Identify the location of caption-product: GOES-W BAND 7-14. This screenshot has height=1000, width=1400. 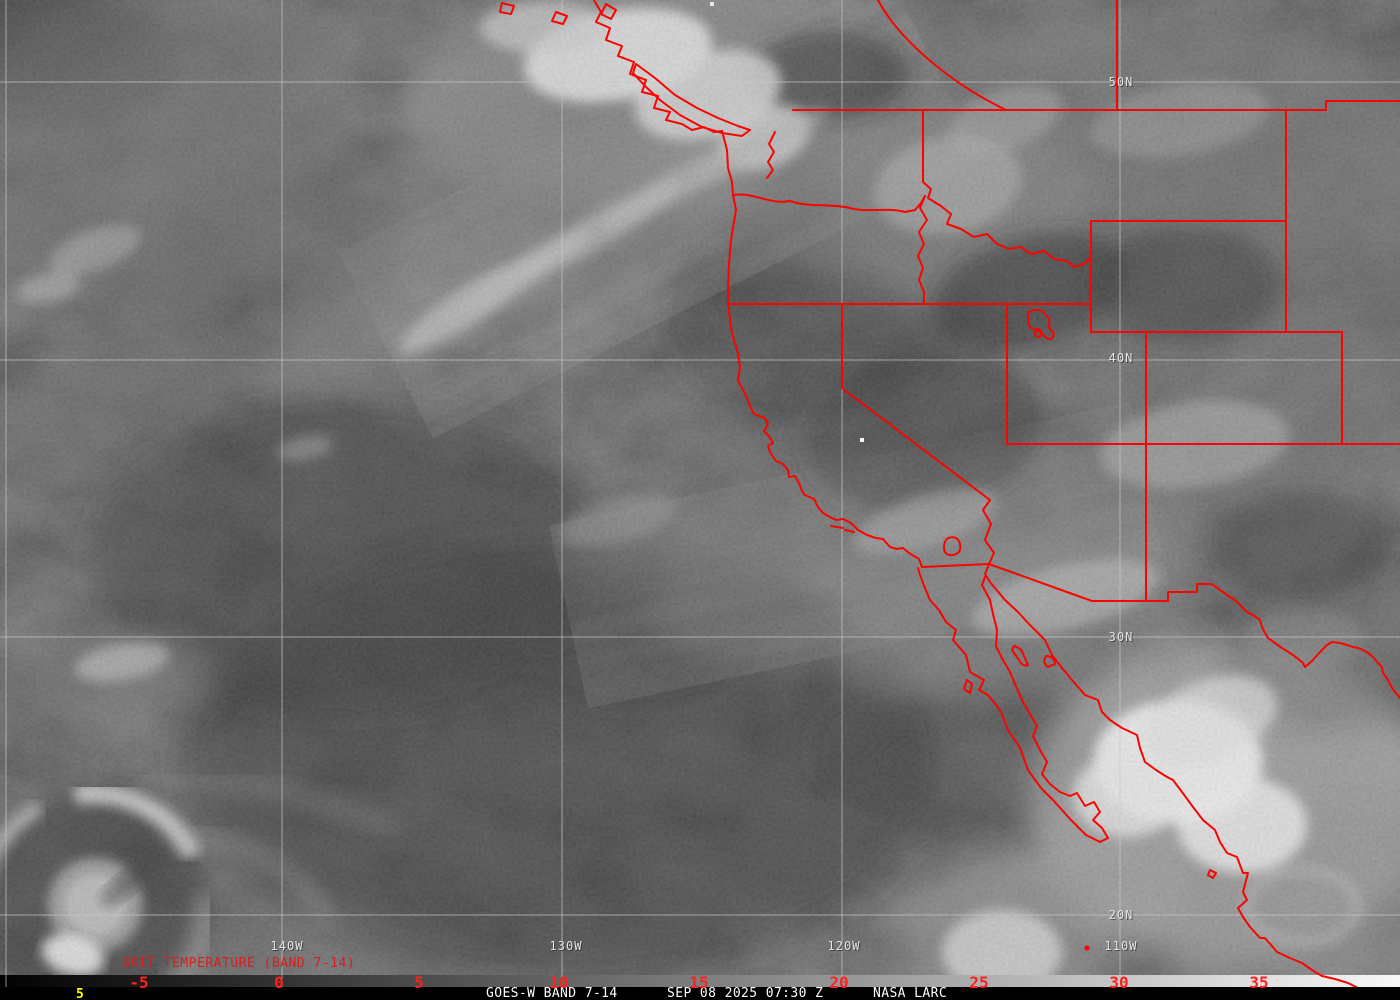
(552, 993).